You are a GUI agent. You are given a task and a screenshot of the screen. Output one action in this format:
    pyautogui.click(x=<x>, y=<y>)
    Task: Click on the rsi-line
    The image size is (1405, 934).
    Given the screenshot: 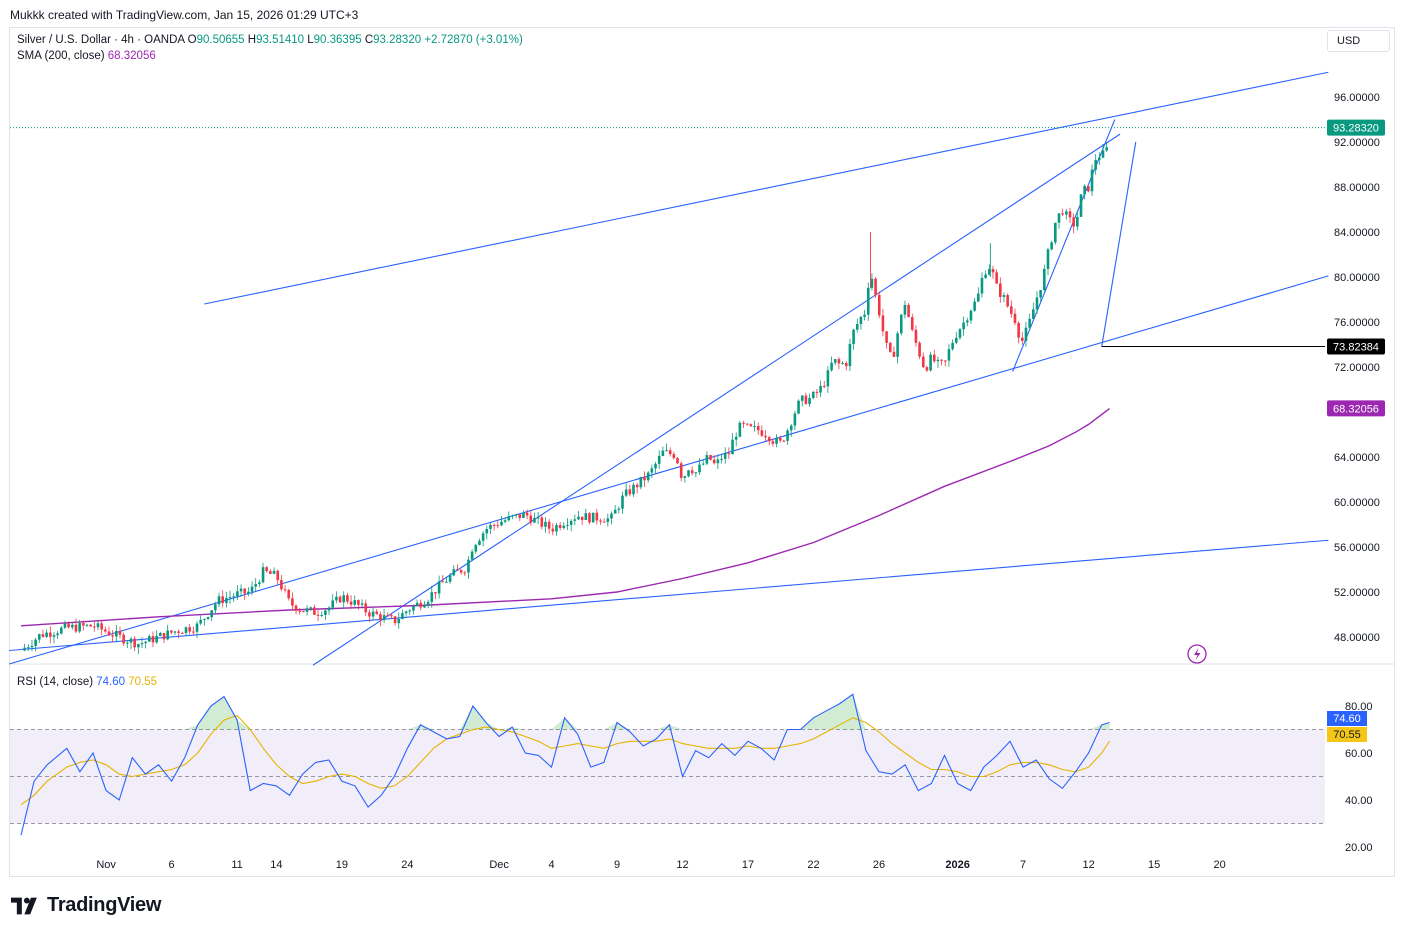 What is the action you would take?
    pyautogui.click(x=565, y=764)
    